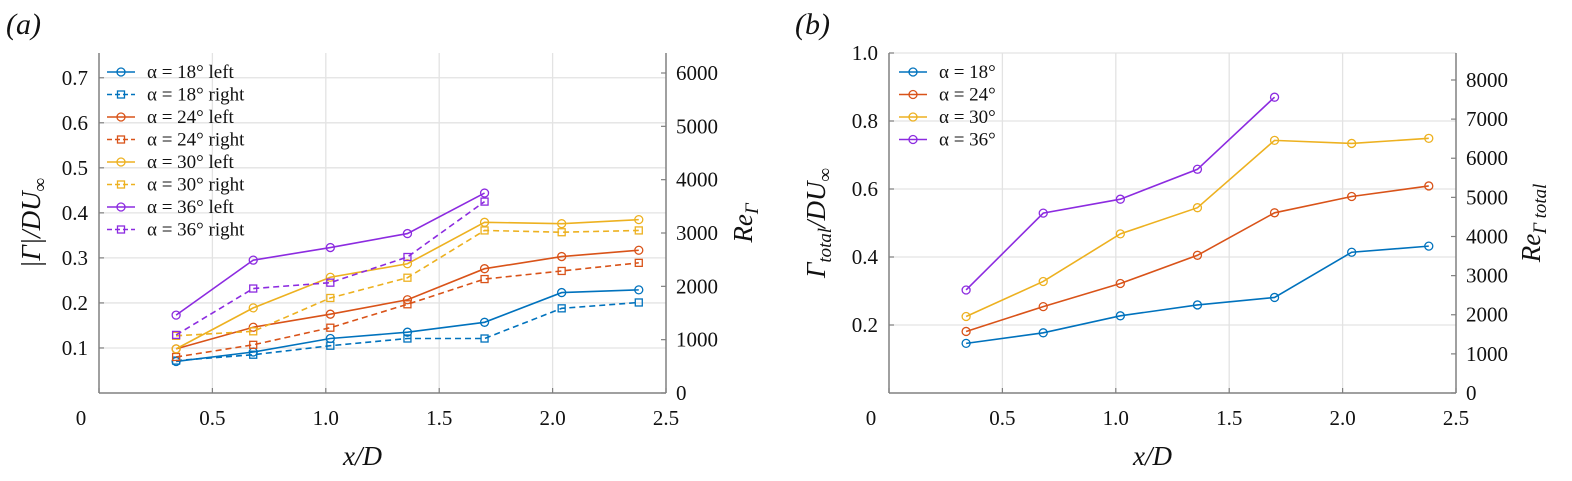 The image size is (1572, 481). Describe the element at coordinates (552, 418) in the screenshot. I see `x-tick-label: 2.0` at that location.